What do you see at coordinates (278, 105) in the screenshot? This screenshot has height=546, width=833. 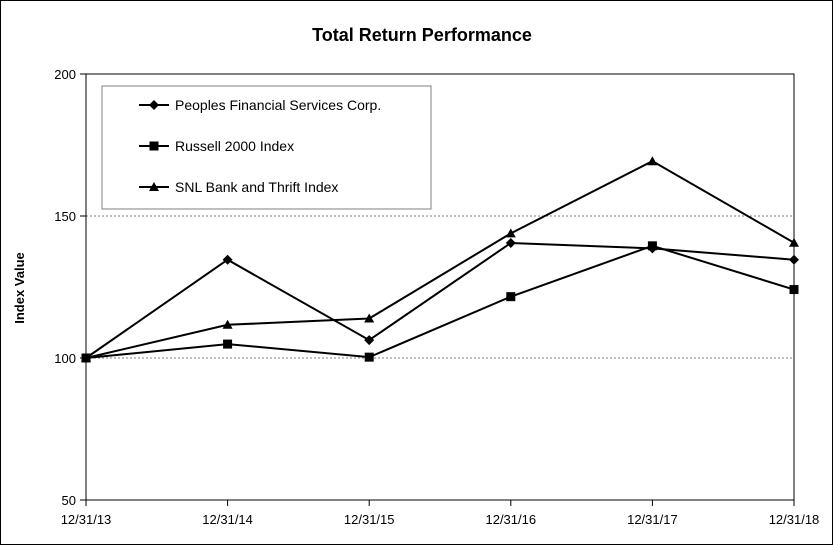 I see `legend-label: Peoples Financial Services Corp.` at bounding box center [278, 105].